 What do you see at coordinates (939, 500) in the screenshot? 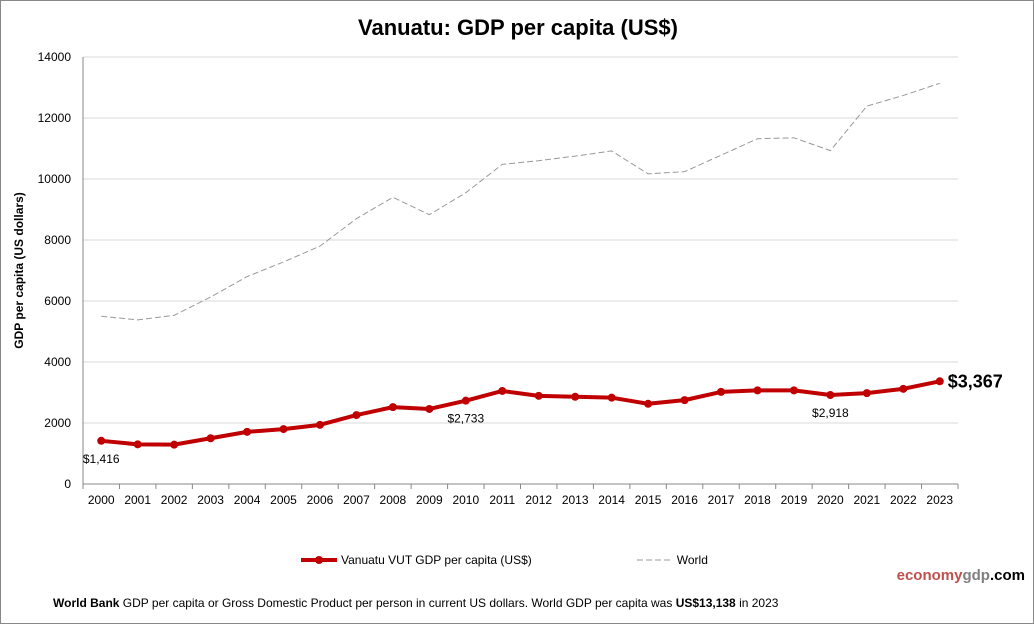
I see `x-tick-label: 2023` at bounding box center [939, 500].